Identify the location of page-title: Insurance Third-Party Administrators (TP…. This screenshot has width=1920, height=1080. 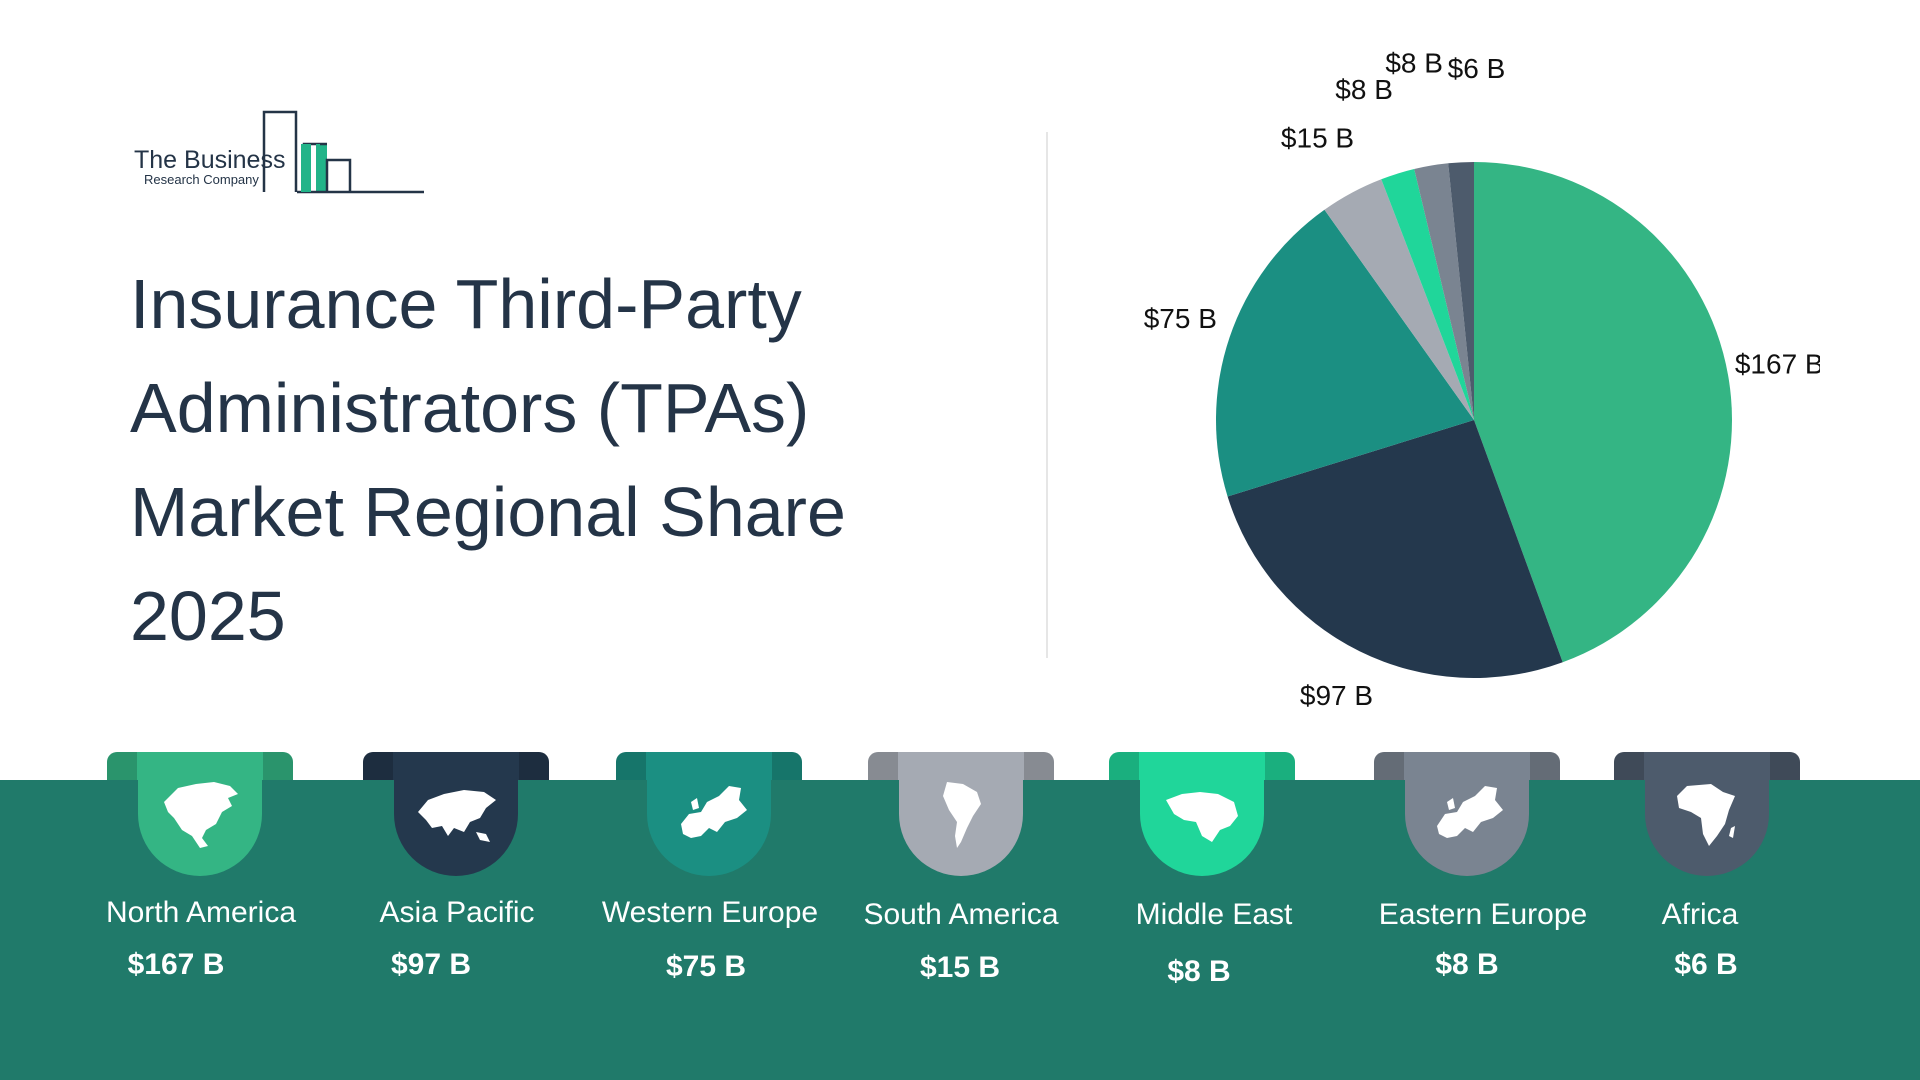
(488, 460).